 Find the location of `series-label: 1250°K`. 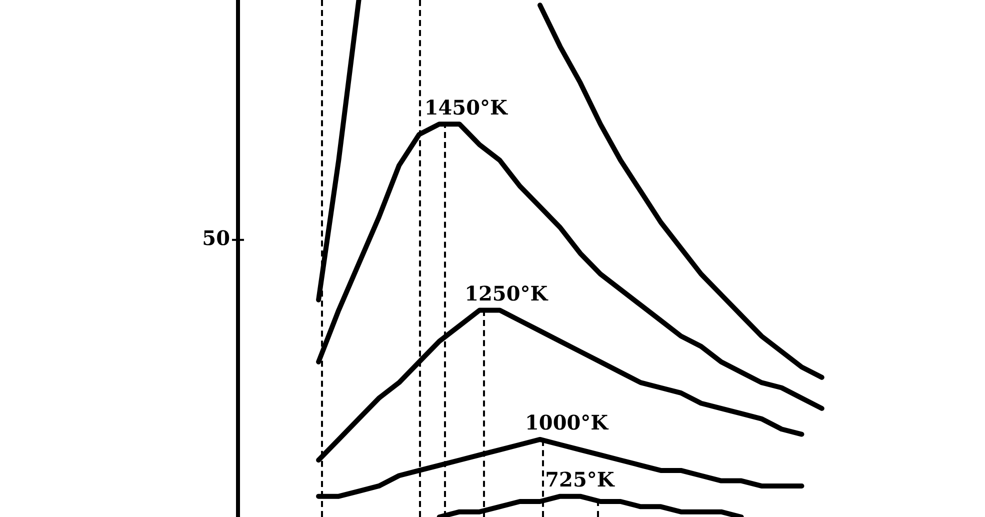

series-label: 1250°K is located at coordinates (506, 293).